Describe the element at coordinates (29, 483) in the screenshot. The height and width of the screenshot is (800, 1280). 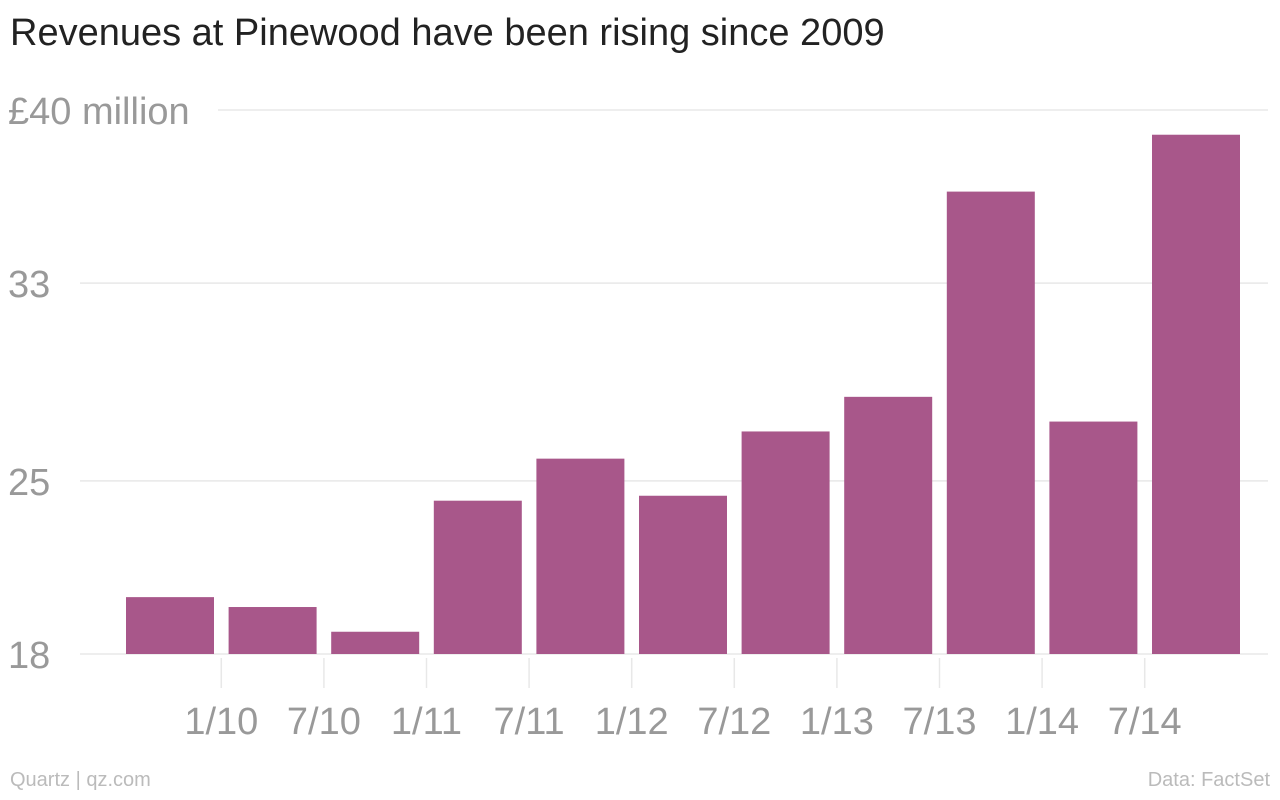
I see `y-tick-label: 25` at that location.